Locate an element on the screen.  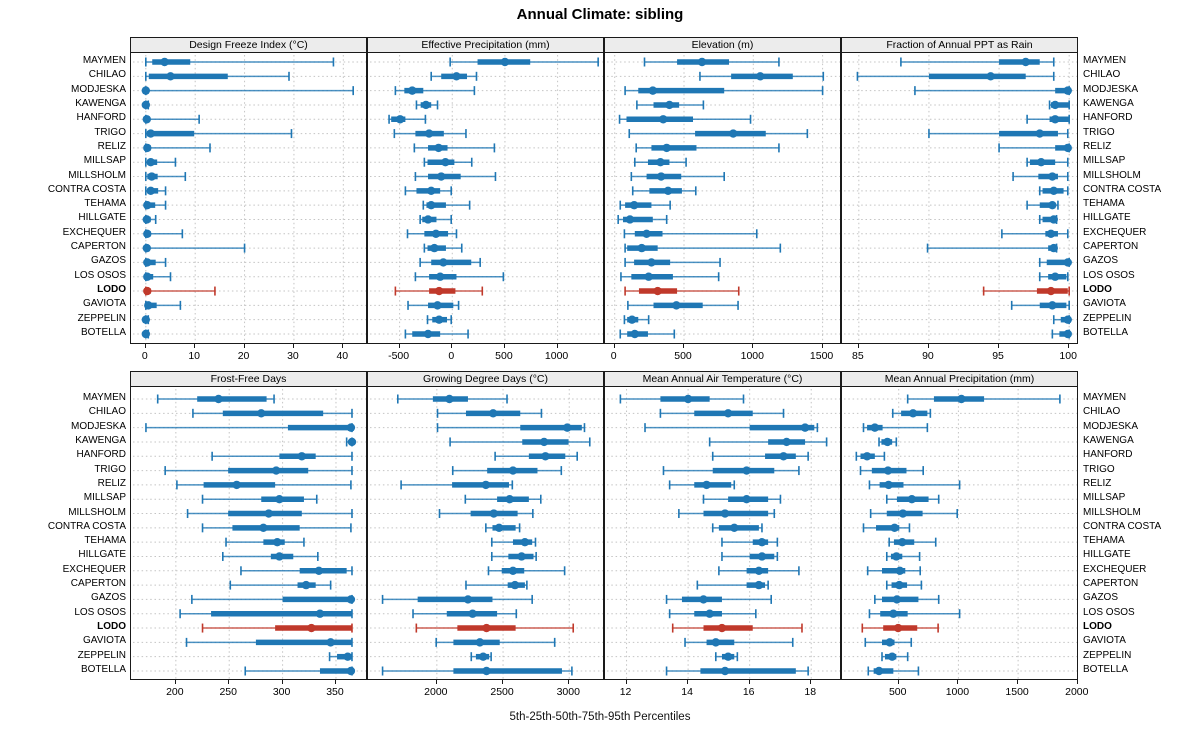
station-label-left-hanford: HANFORD is located at coordinates (101, 455).